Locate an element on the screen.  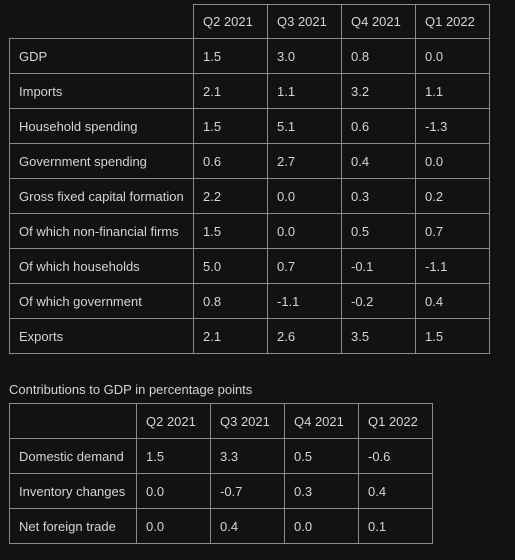
table-row: Government spending 0.6 2.7 0.4 0.0 is located at coordinates (249, 161).